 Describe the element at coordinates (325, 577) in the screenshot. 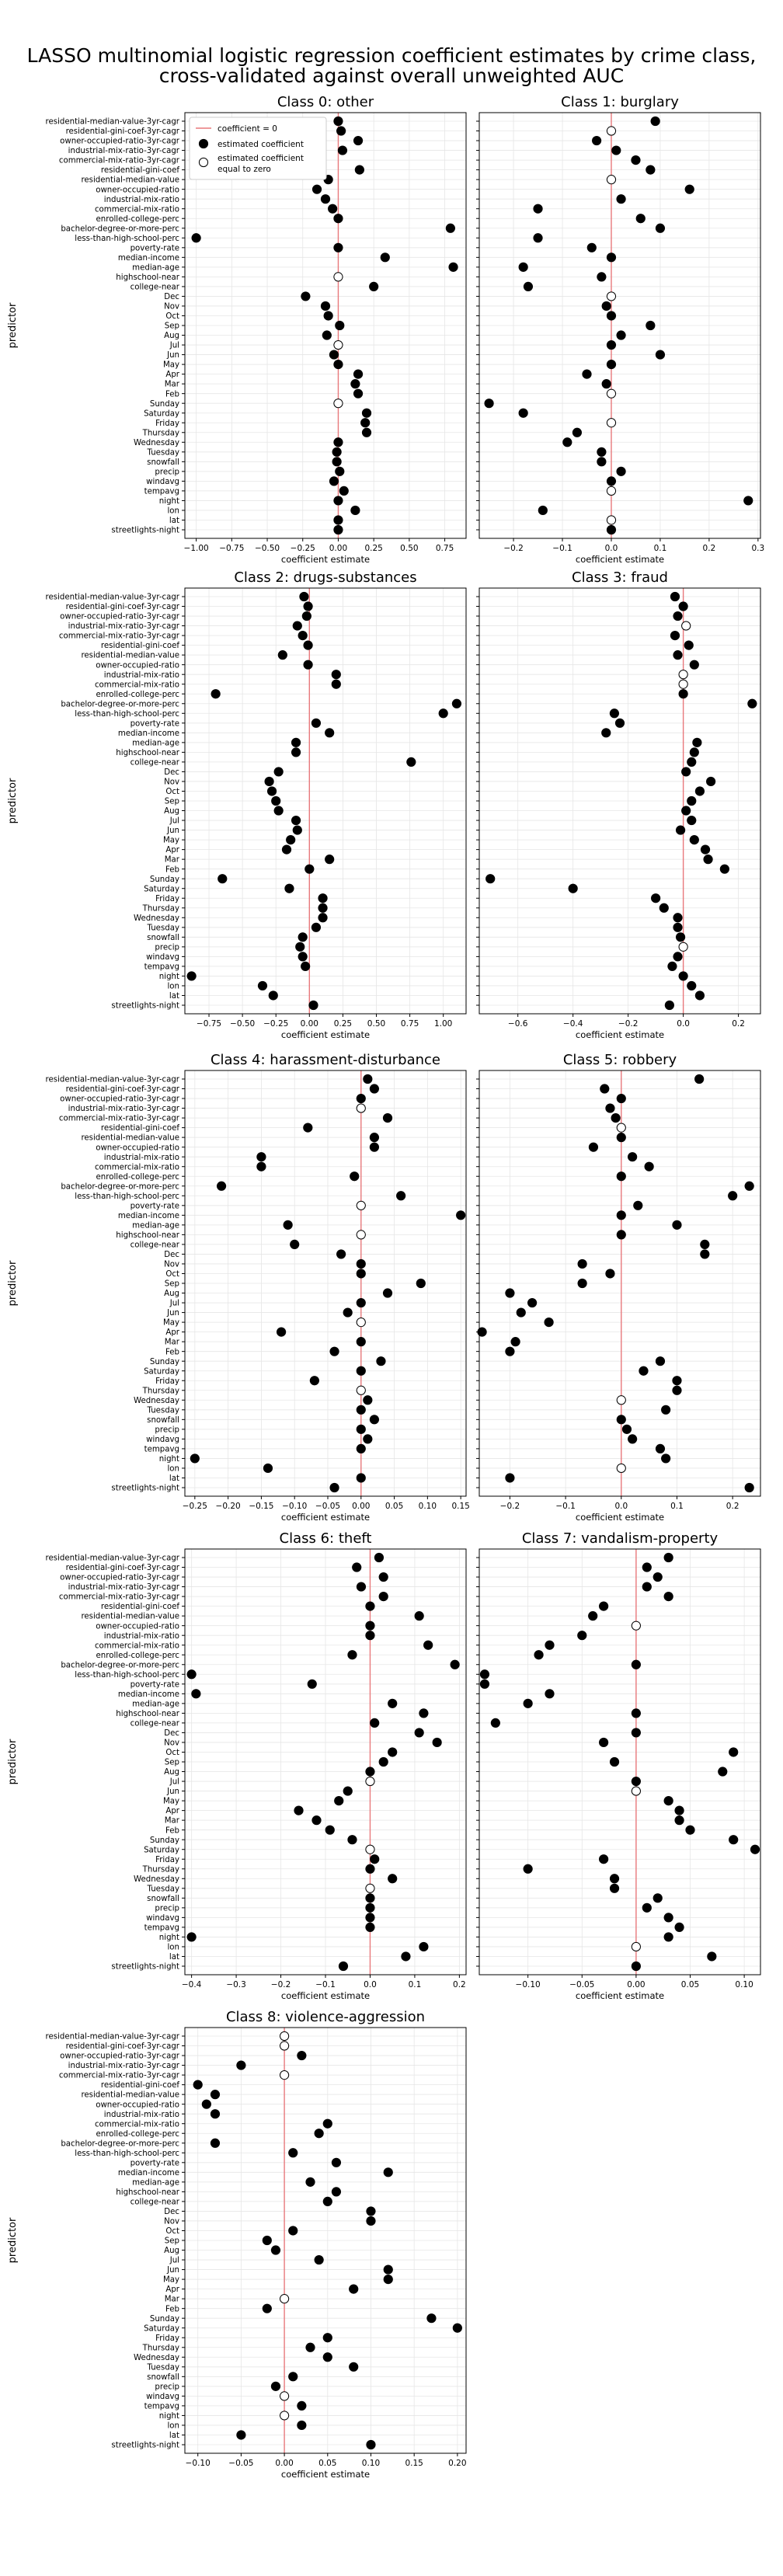

I see `chart-title: Class 2: drugs-substances` at that location.